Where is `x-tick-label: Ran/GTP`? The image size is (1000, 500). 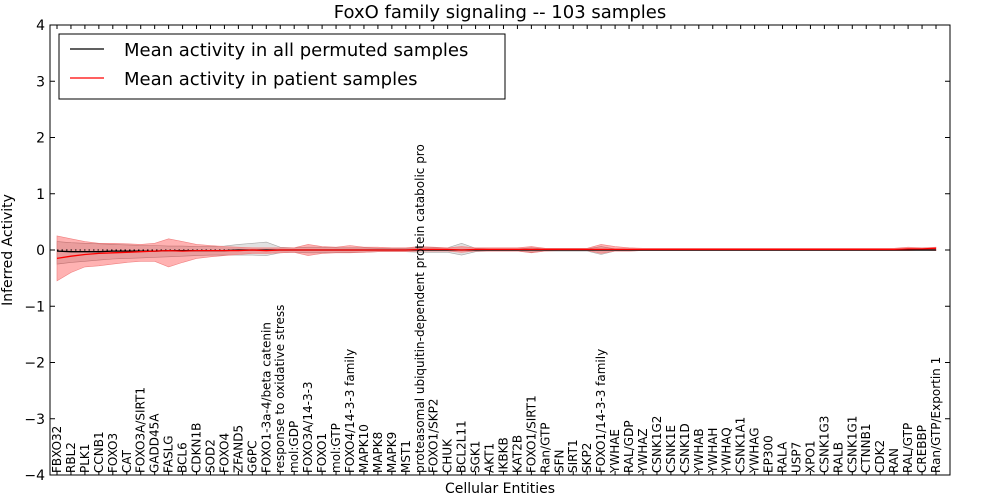 x-tick-label: Ran/GTP is located at coordinates (545, 447).